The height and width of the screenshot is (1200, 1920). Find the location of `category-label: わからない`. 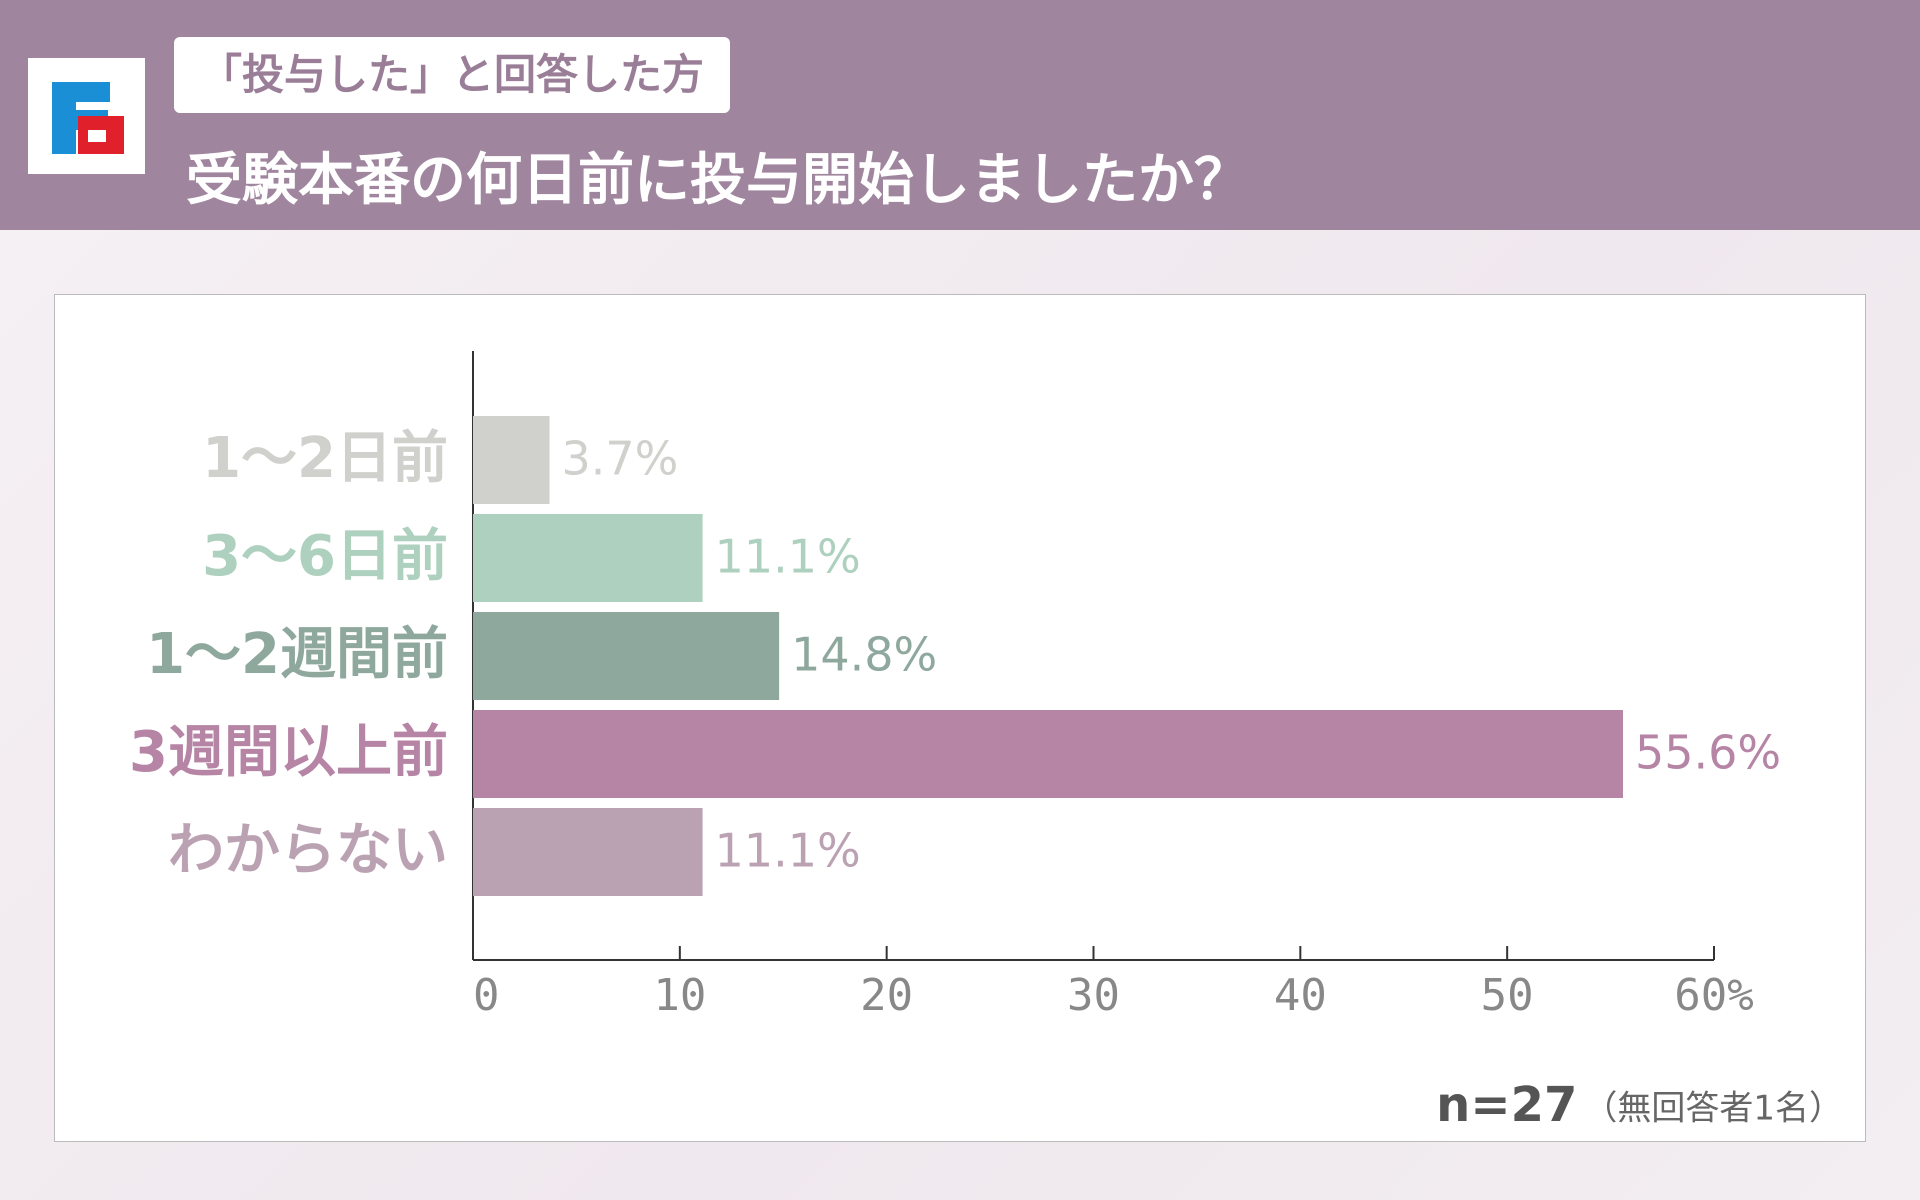

category-label: わからない is located at coordinates (308, 850).